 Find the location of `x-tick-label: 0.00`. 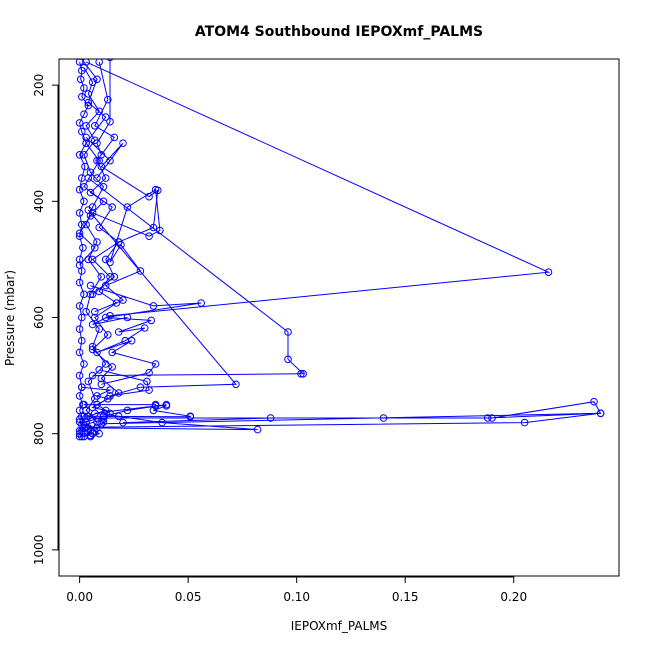

x-tick-label: 0.00 is located at coordinates (79, 597).